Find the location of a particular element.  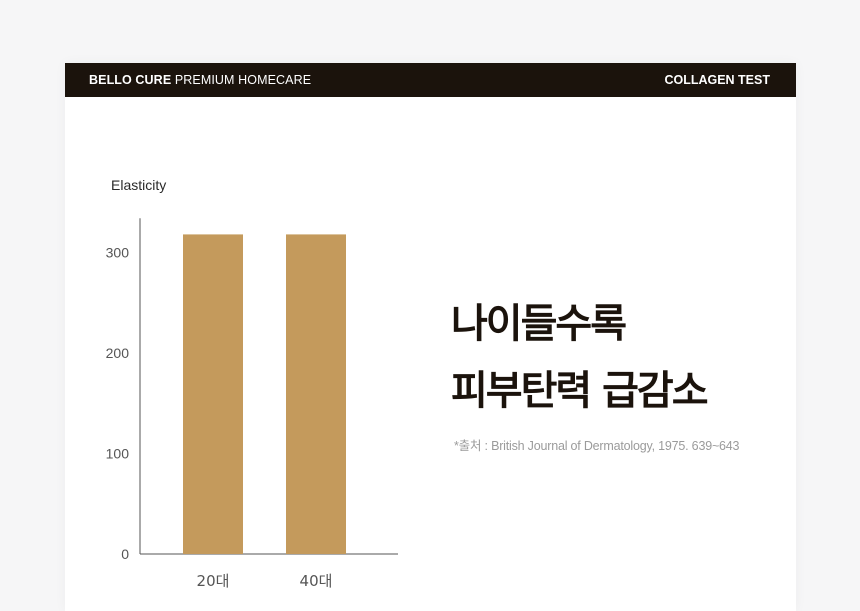

y-tick-label: 100 is located at coordinates (118, 454).